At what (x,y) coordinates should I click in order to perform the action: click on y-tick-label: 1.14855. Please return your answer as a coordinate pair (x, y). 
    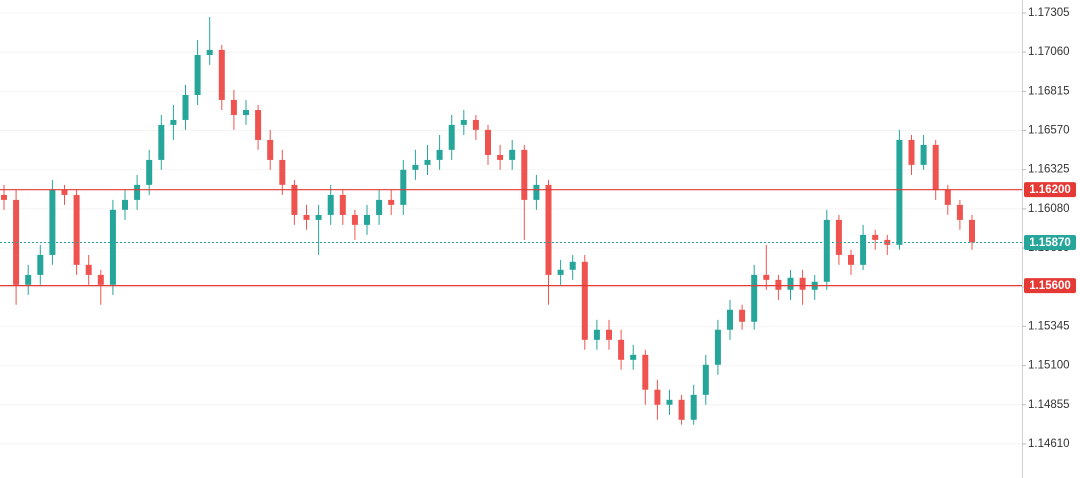
    Looking at the image, I should click on (1049, 405).